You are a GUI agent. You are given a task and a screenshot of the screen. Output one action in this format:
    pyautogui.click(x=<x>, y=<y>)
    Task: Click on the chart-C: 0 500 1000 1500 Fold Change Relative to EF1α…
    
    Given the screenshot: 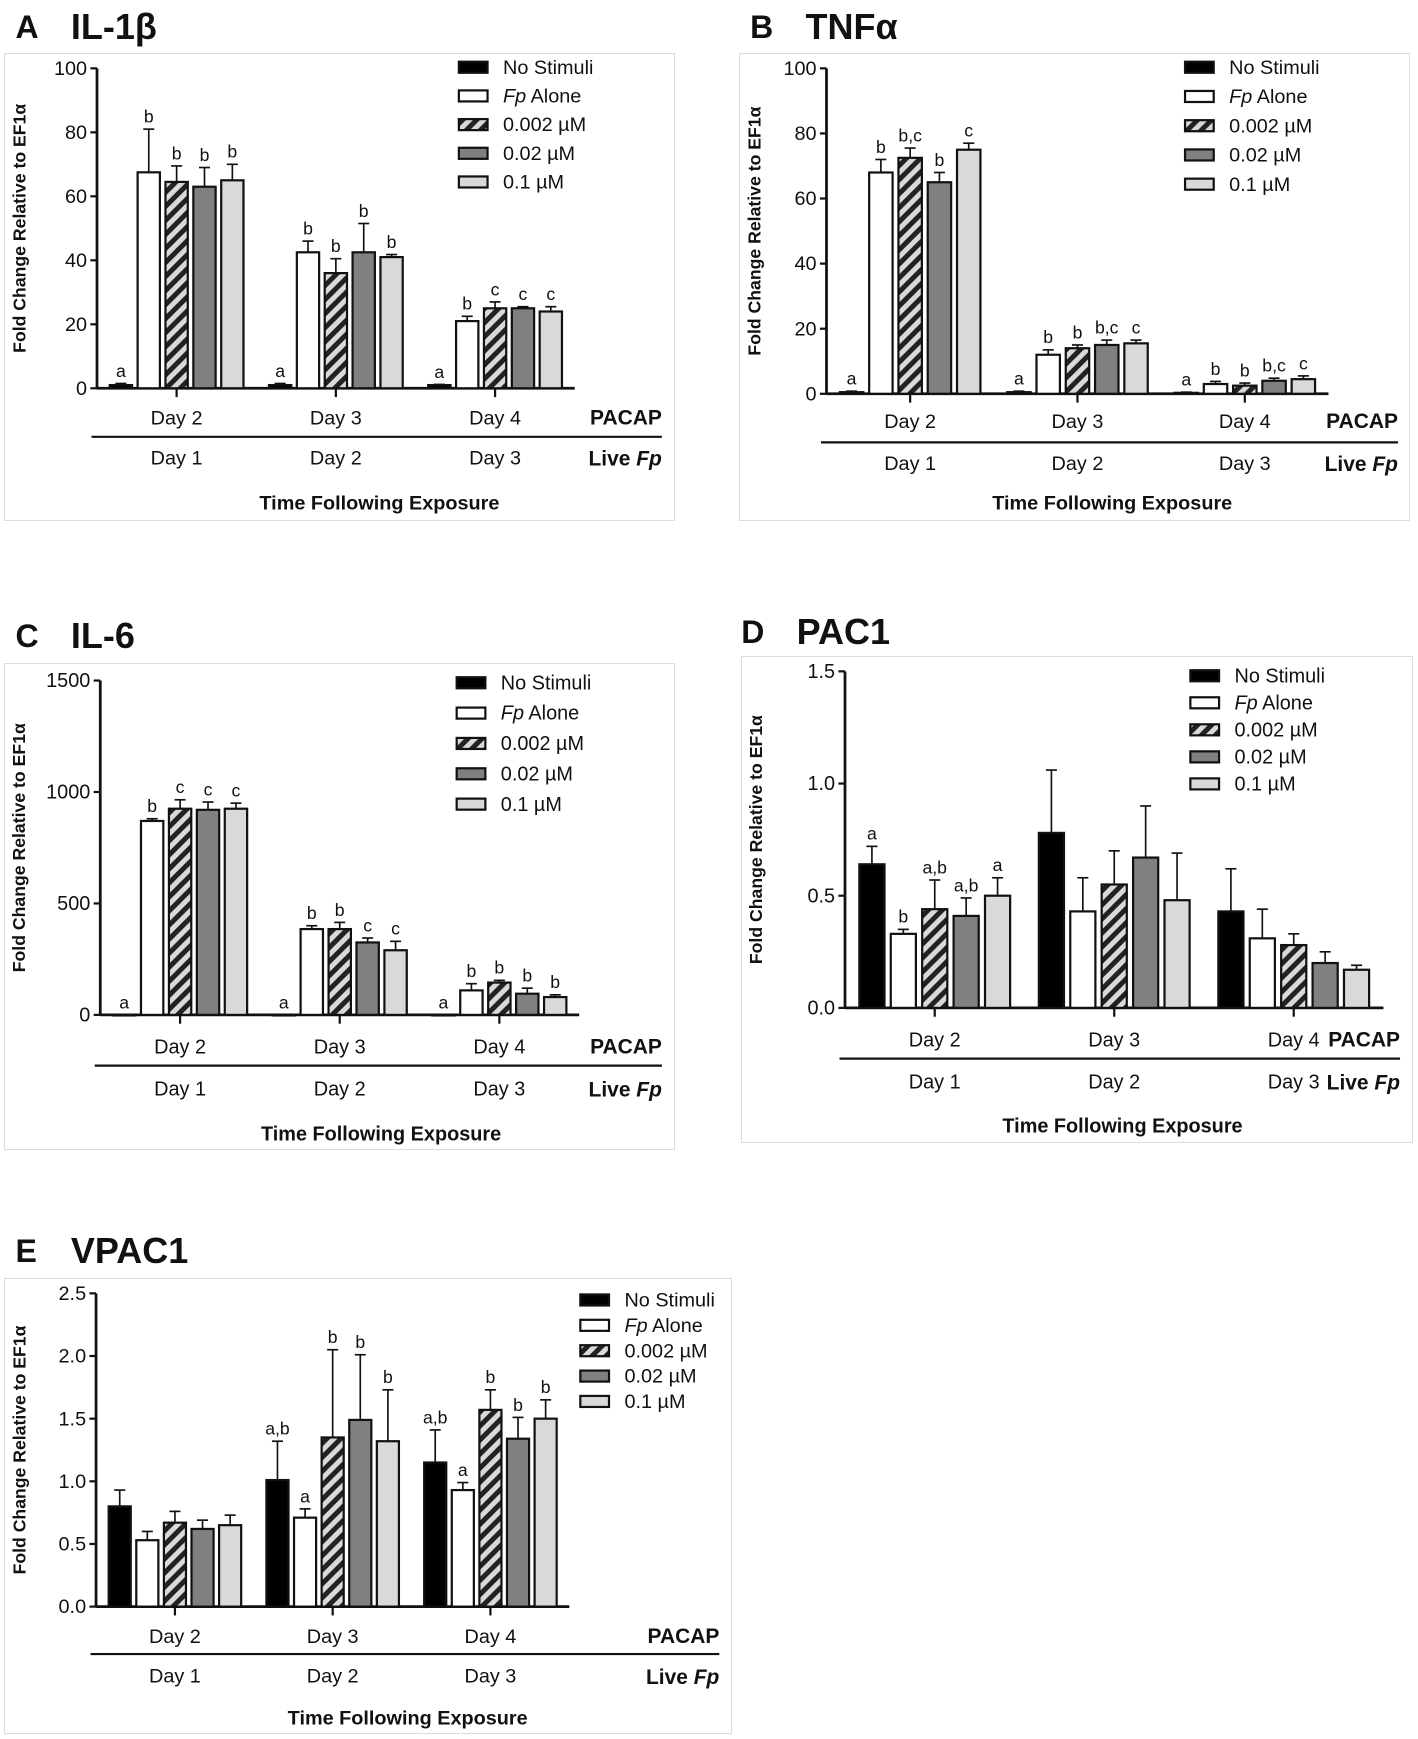 What is the action you would take?
    pyautogui.click(x=339, y=906)
    